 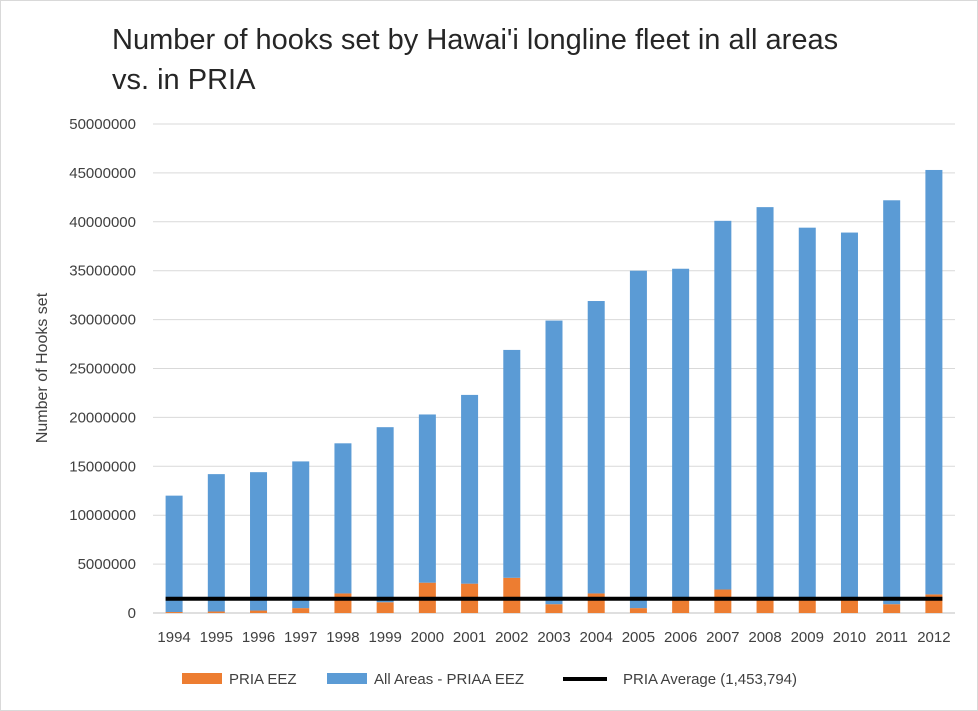 What do you see at coordinates (892, 637) in the screenshot?
I see `x-tick-label: 2011` at bounding box center [892, 637].